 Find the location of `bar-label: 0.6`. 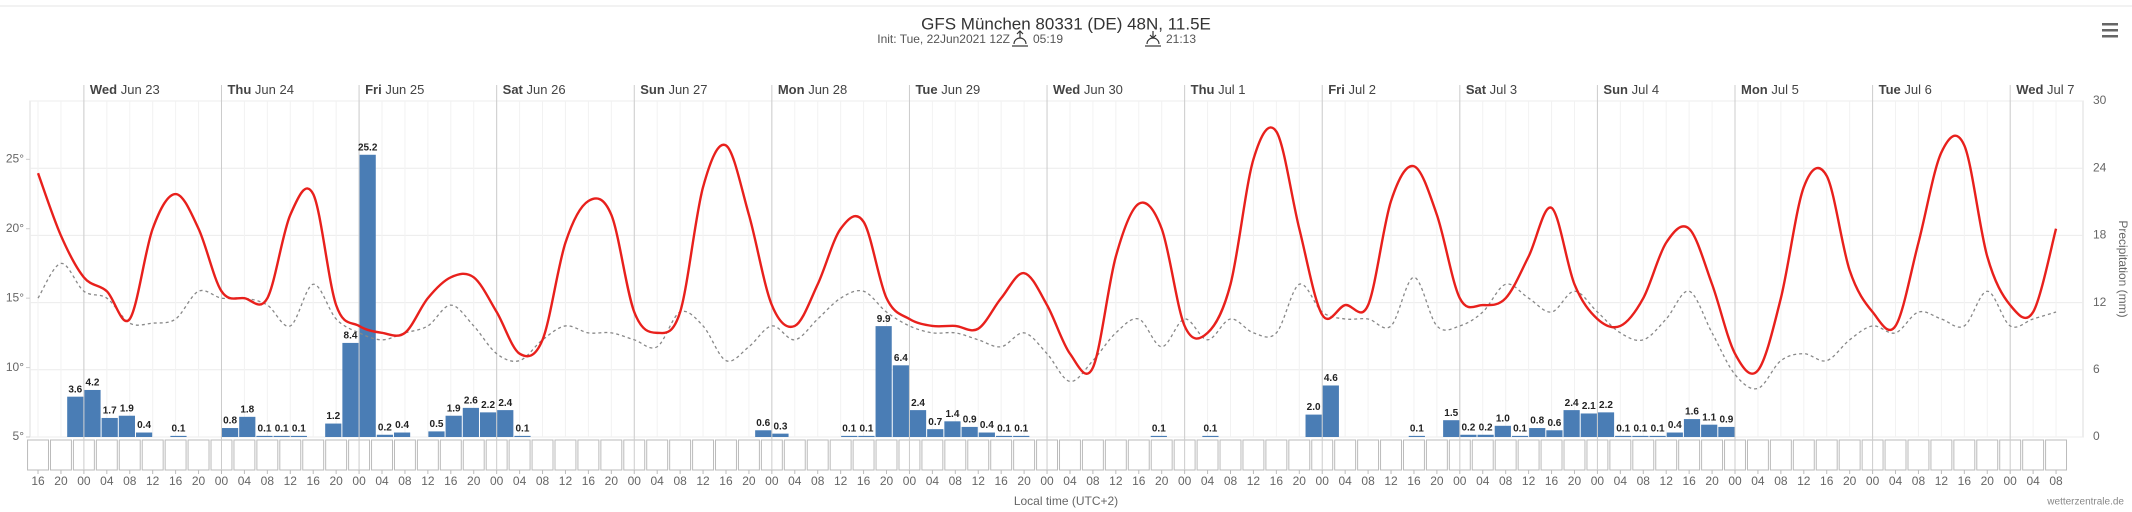

bar-label: 0.6 is located at coordinates (1554, 423).